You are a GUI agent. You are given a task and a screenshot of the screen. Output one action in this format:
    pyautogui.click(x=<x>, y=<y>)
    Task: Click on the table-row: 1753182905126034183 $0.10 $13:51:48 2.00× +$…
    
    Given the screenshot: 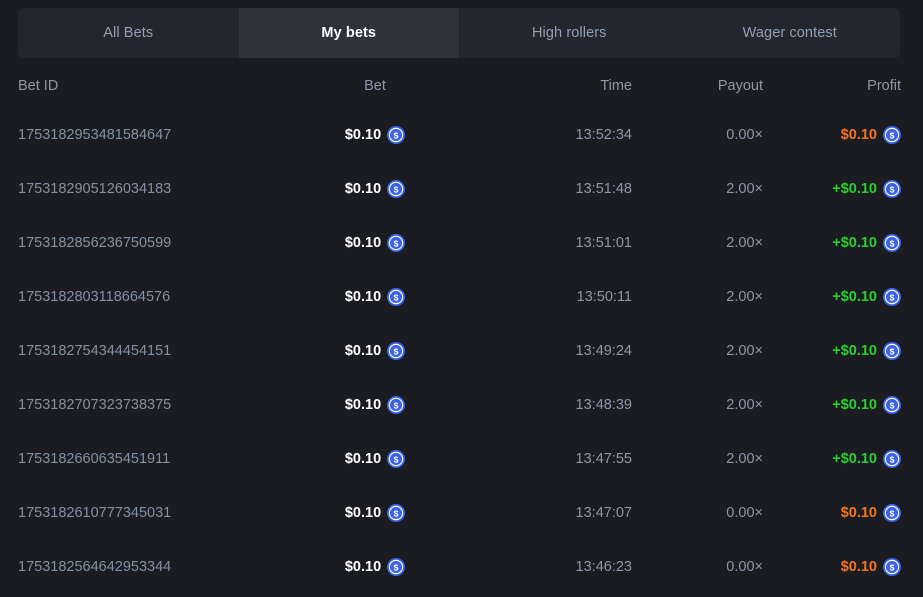 What is the action you would take?
    pyautogui.click(x=461, y=189)
    